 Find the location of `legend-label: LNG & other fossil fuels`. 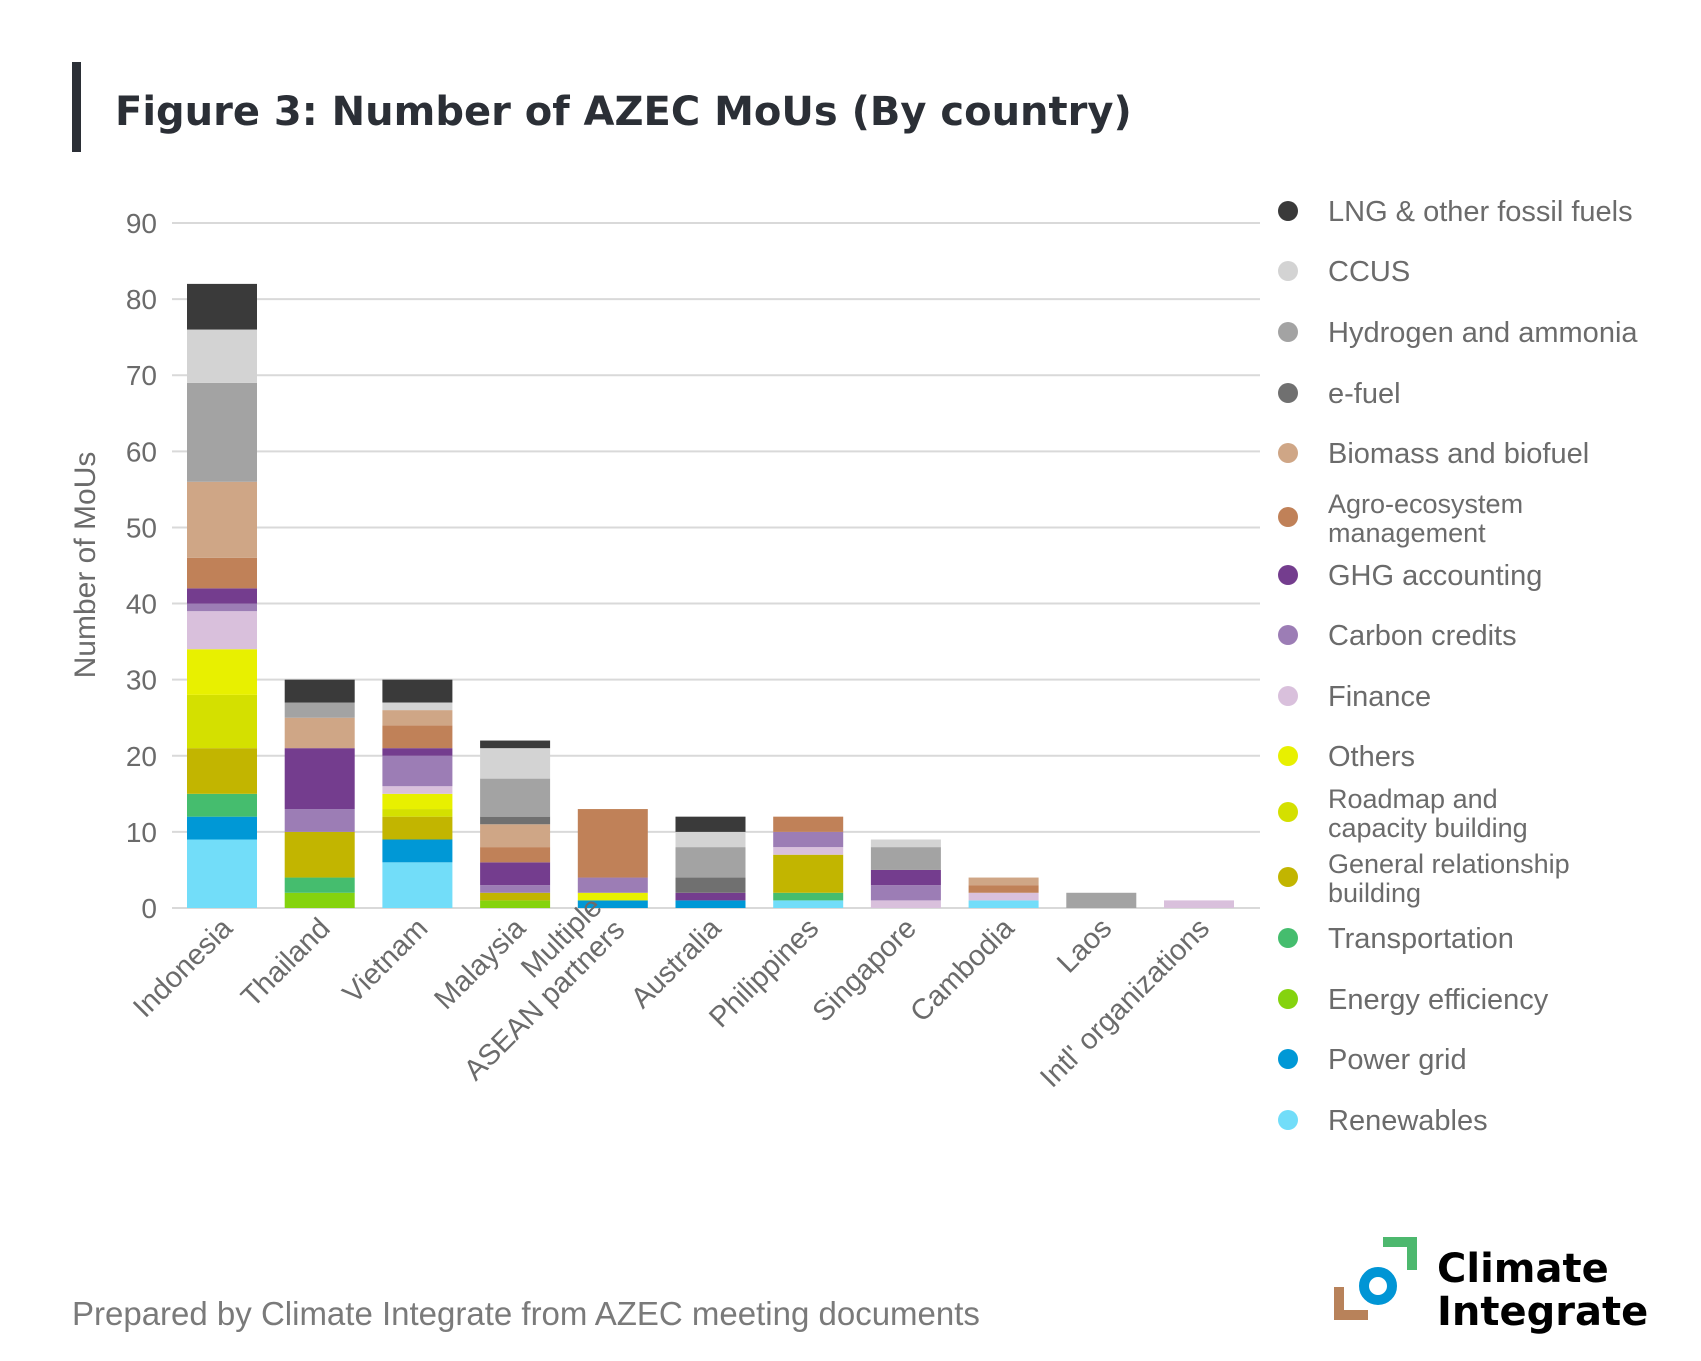

legend-label: LNG & other fossil fuels is located at coordinates (1480, 212).